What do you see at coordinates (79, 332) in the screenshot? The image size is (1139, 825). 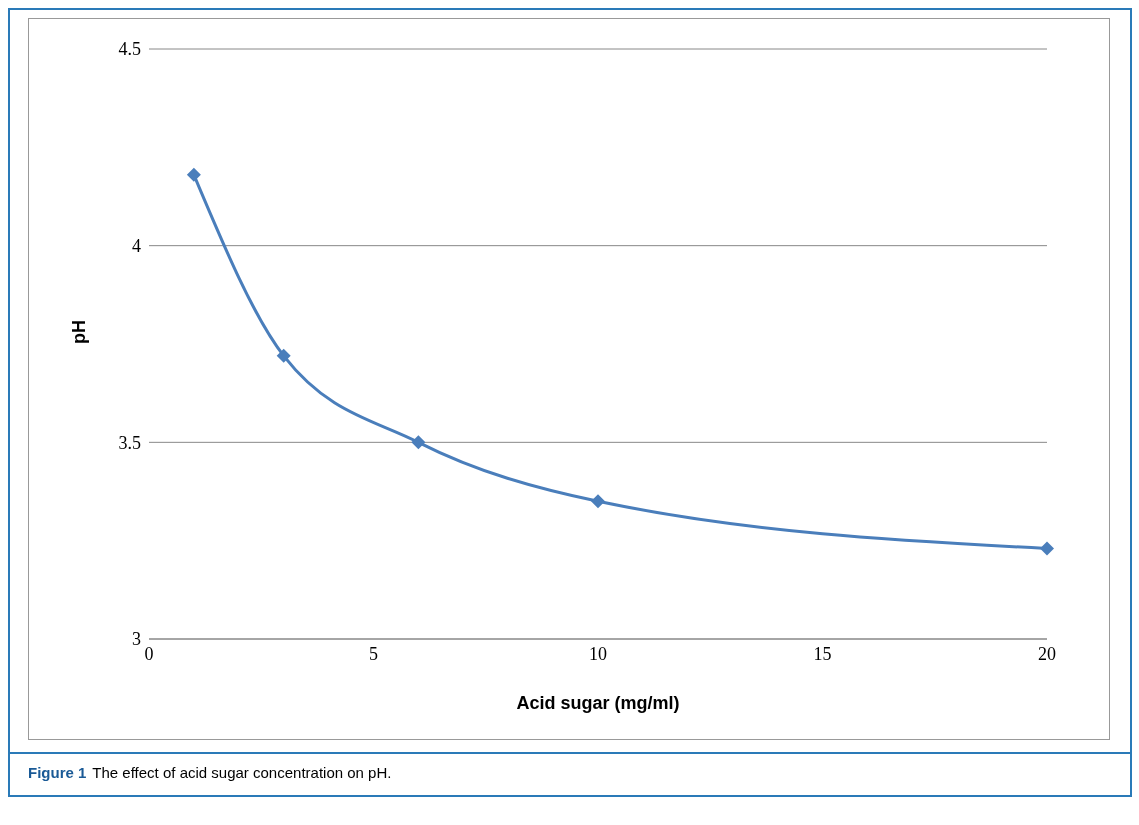 I see `y-axis-title: pH` at bounding box center [79, 332].